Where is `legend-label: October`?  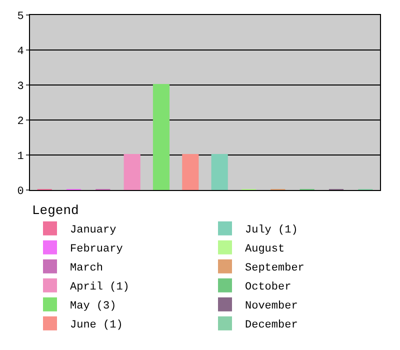 legend-label: October is located at coordinates (268, 288).